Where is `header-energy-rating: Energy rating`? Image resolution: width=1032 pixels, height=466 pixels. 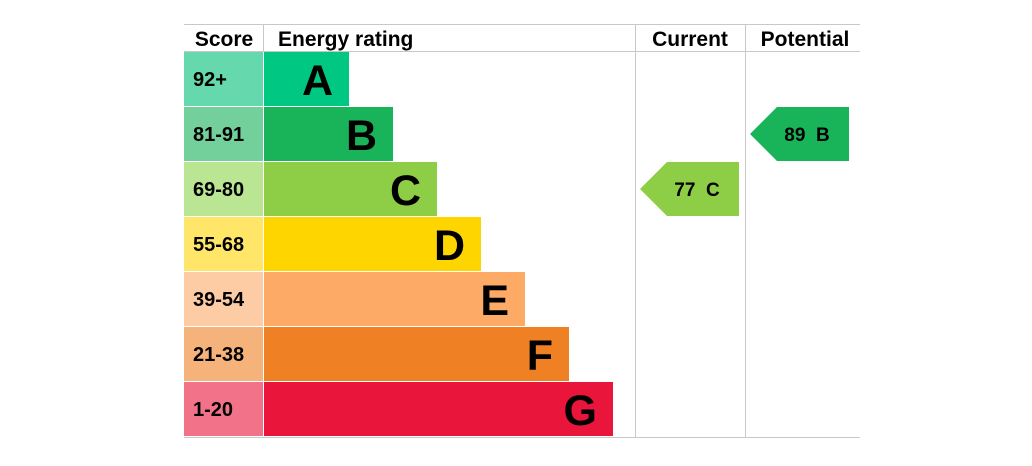 header-energy-rating: Energy rating is located at coordinates (345, 39).